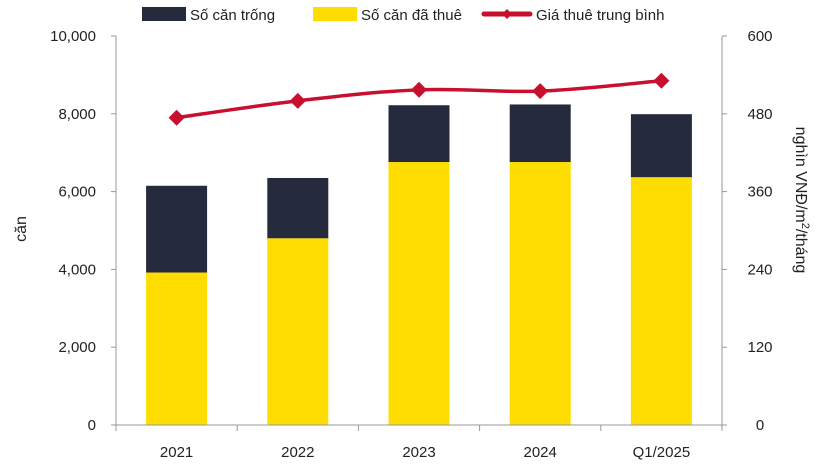 The image size is (821, 469). What do you see at coordinates (77, 269) in the screenshot?
I see `y-tick-label: 4,000` at bounding box center [77, 269].